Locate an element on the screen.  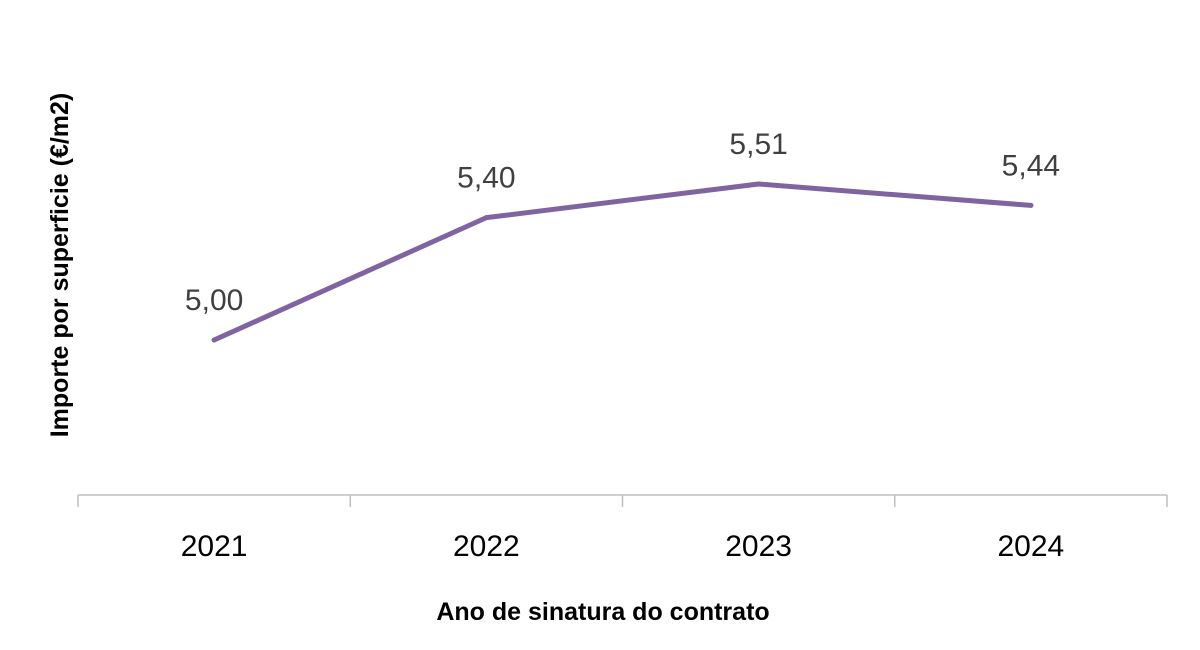
data-label-2024: 5,44 is located at coordinates (1031, 165).